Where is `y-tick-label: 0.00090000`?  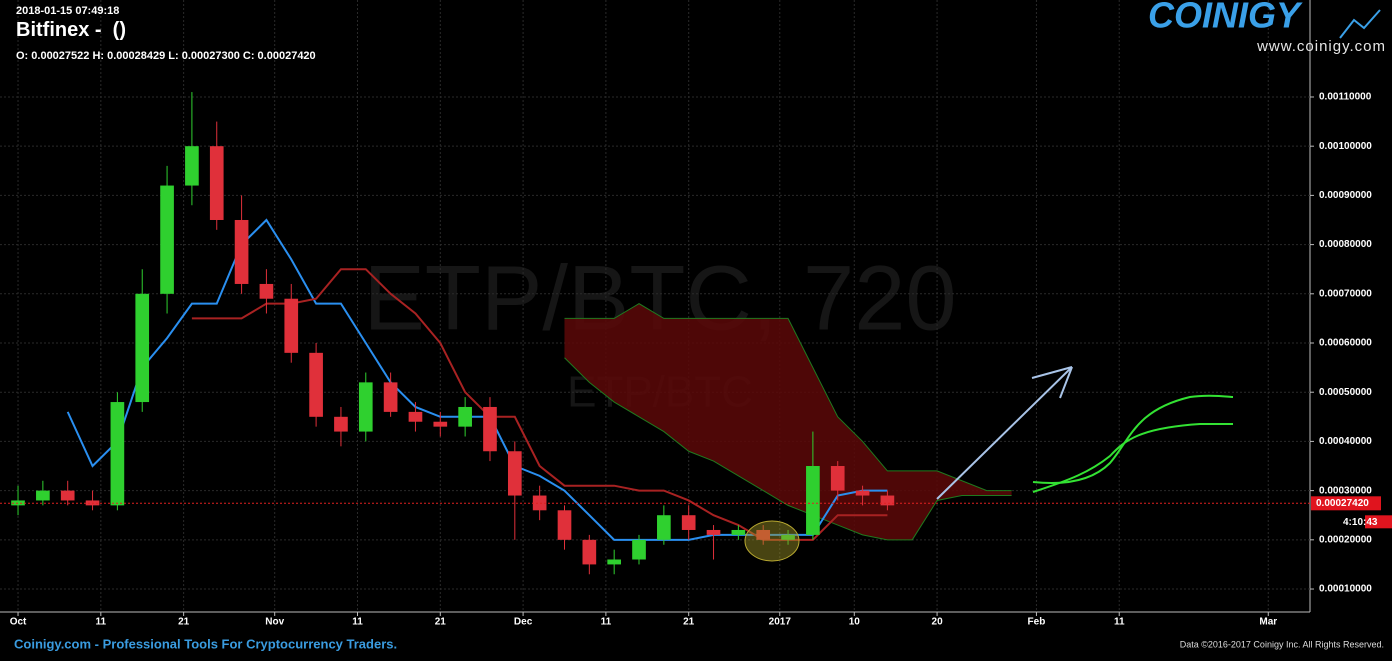 y-tick-label: 0.00090000 is located at coordinates (1345, 195).